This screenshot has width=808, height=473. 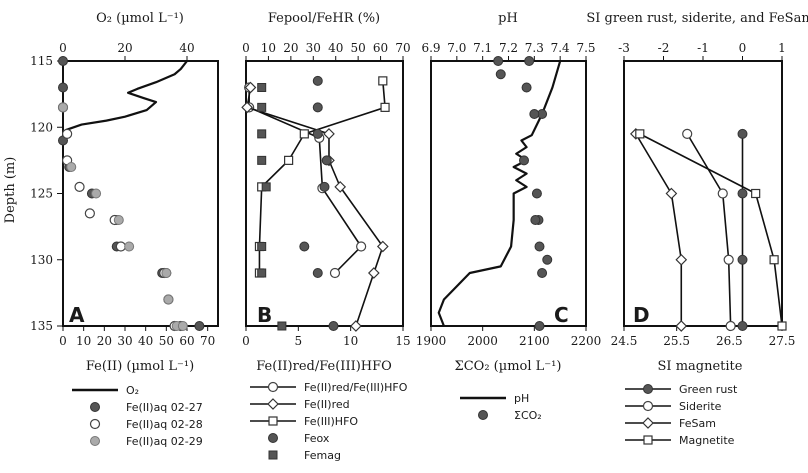 I want to click on y-tick-label-3: 130, so click(x=41, y=260).